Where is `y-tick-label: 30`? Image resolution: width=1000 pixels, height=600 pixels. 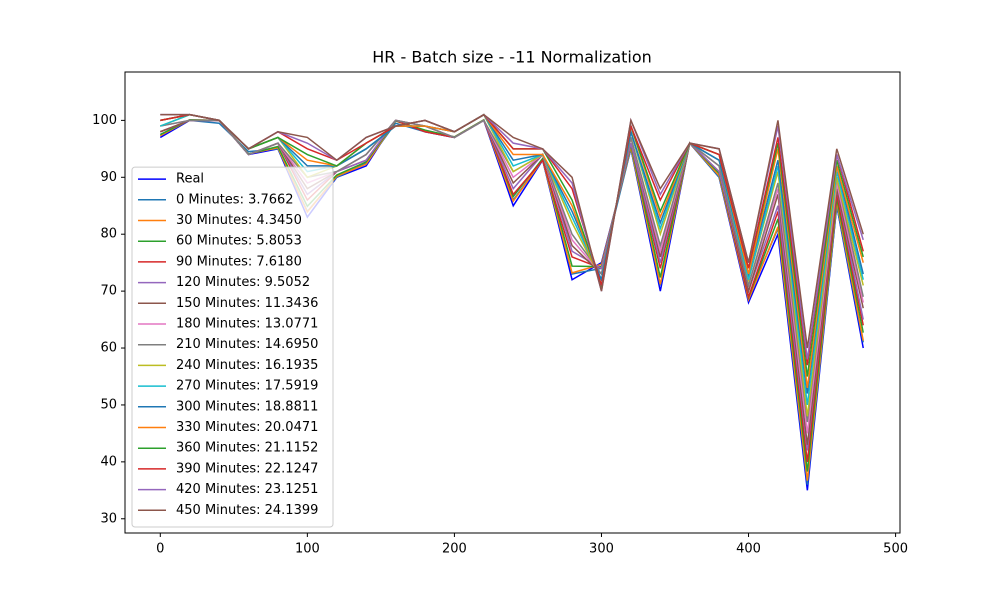
y-tick-label: 30 is located at coordinates (108, 518).